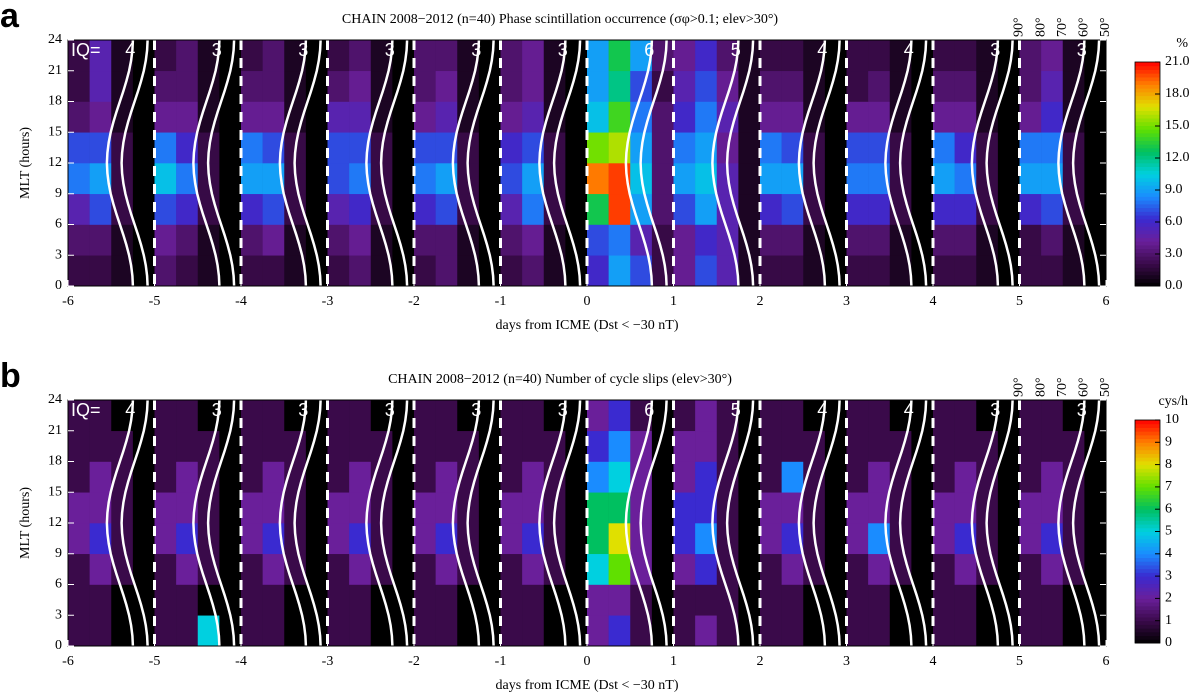 The height and width of the screenshot is (698, 1200). I want to click on x-tick-label: 0, so click(587, 661).